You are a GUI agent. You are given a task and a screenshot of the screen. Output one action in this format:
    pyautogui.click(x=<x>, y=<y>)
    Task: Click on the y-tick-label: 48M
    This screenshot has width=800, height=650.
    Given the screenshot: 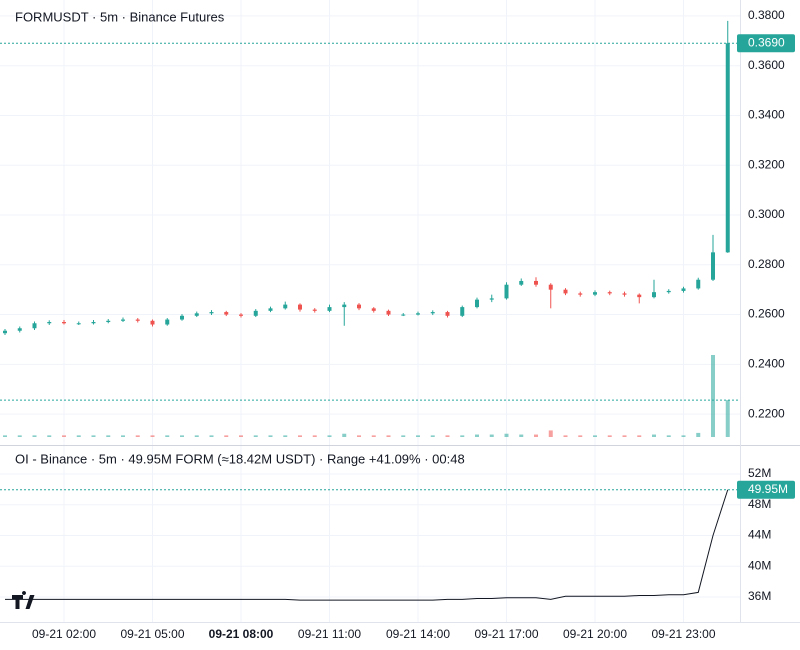 What is the action you would take?
    pyautogui.click(x=759, y=504)
    